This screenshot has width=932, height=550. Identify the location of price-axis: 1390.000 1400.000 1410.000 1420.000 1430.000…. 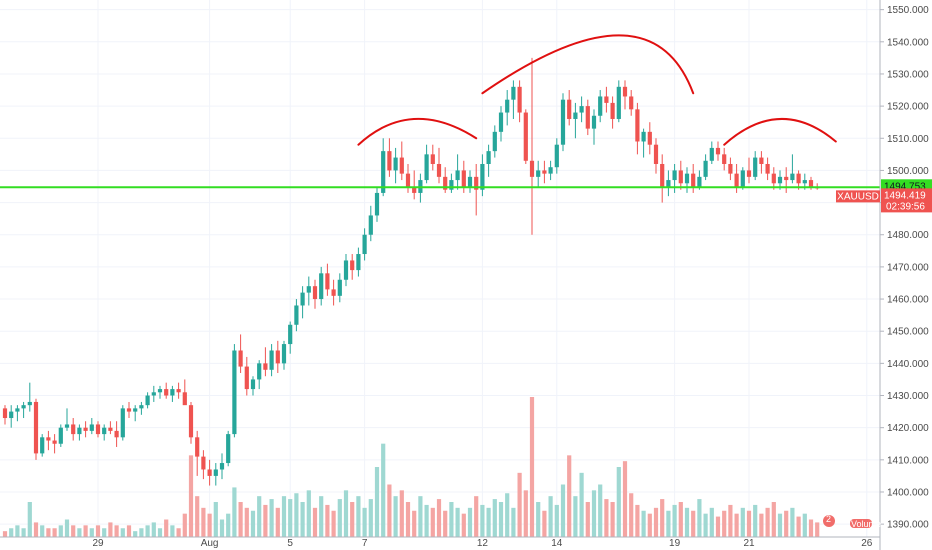
(904, 275).